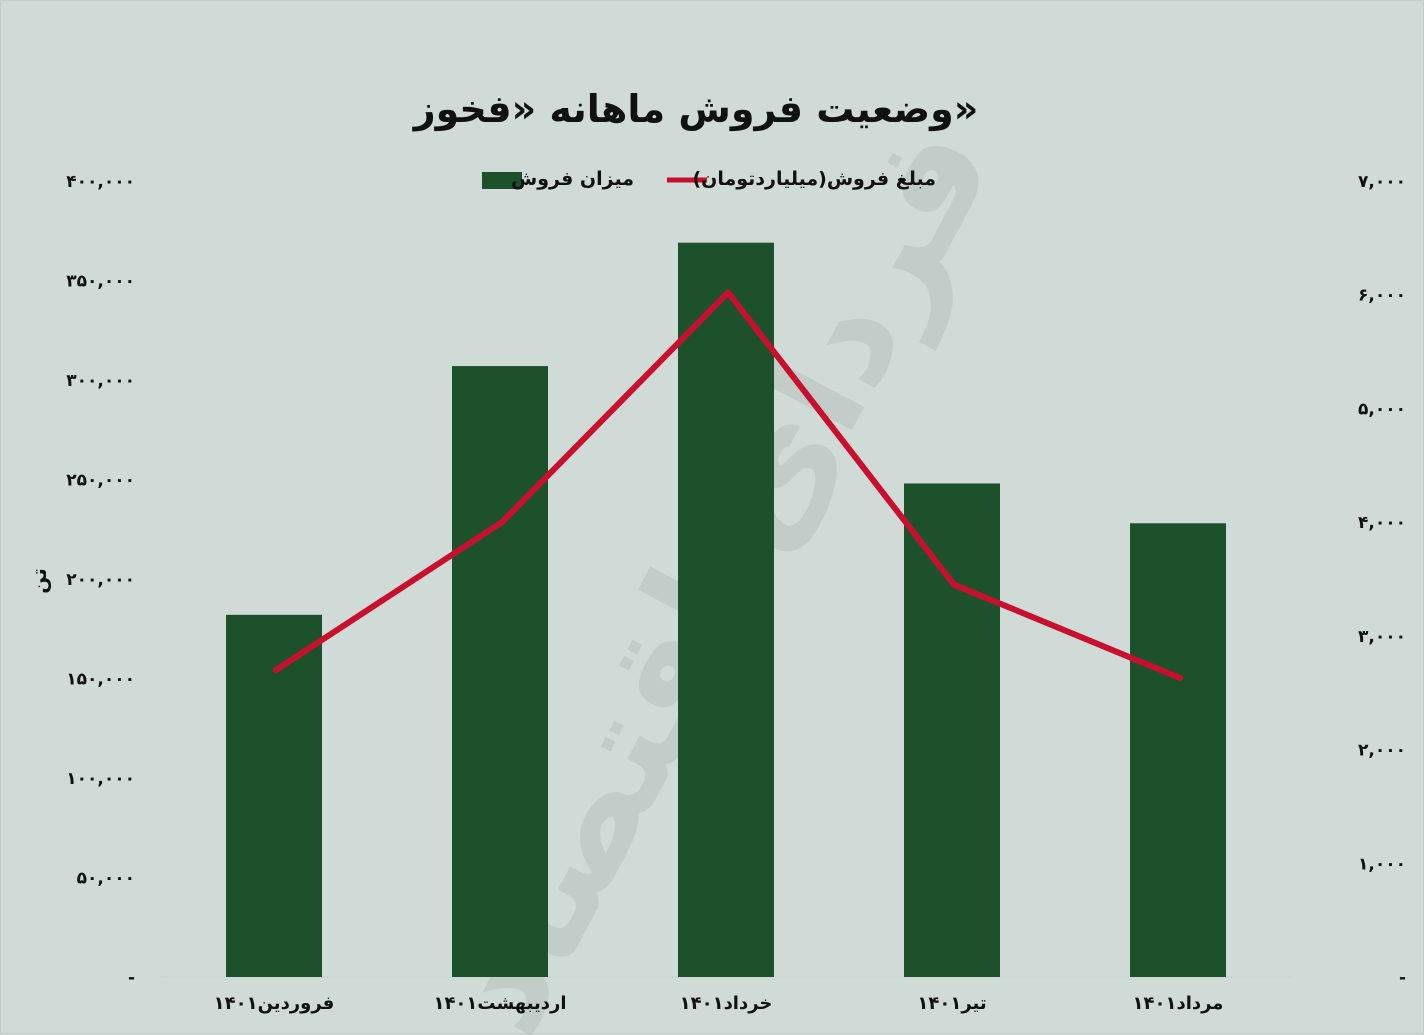 This screenshot has width=1424, height=1035. I want to click on y-left-tick-label: ۱۵۰,۰۰۰, so click(100, 680).